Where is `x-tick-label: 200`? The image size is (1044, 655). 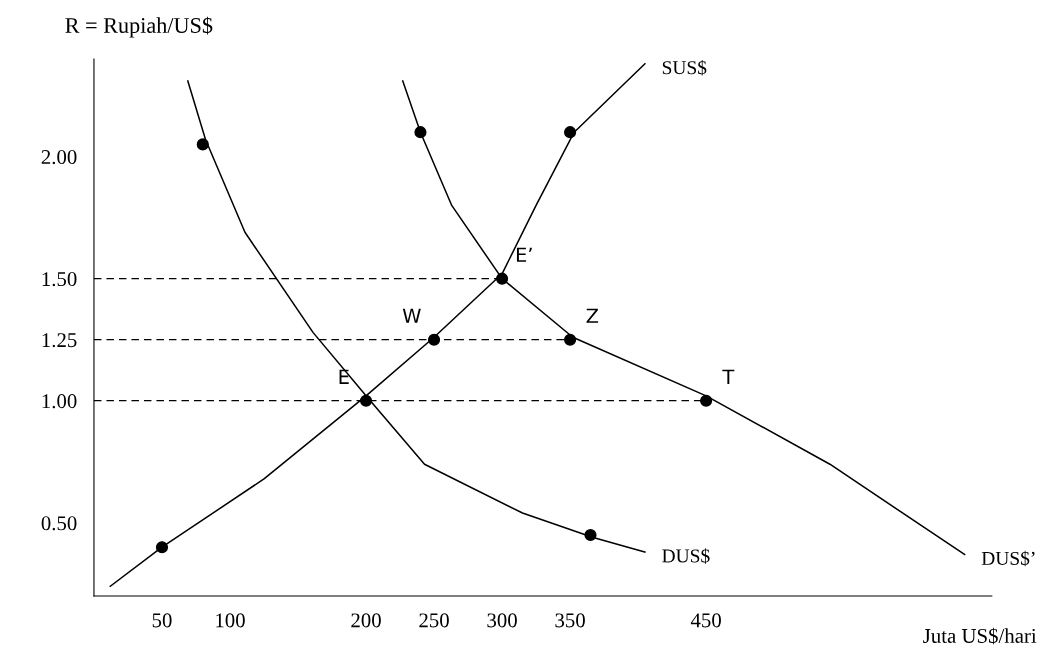
x-tick-label: 200 is located at coordinates (366, 620).